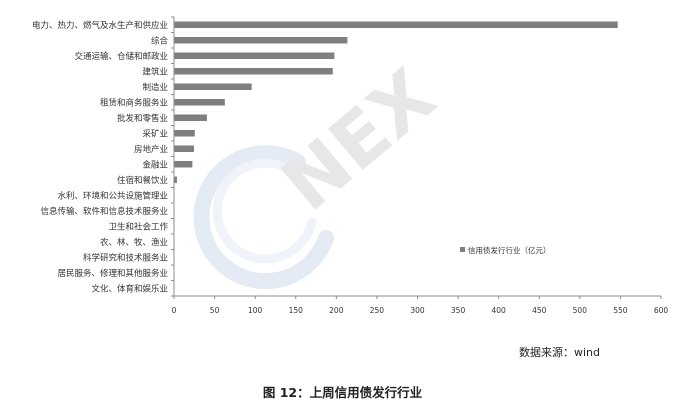  What do you see at coordinates (112, 195) in the screenshot?
I see `category-label: 水利、环境和公共设施管理业` at bounding box center [112, 195].